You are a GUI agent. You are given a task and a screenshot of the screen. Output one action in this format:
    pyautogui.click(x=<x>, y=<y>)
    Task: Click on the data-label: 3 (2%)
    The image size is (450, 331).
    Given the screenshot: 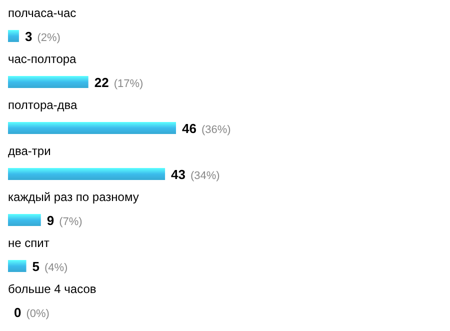 What is the action you would take?
    pyautogui.click(x=42, y=36)
    